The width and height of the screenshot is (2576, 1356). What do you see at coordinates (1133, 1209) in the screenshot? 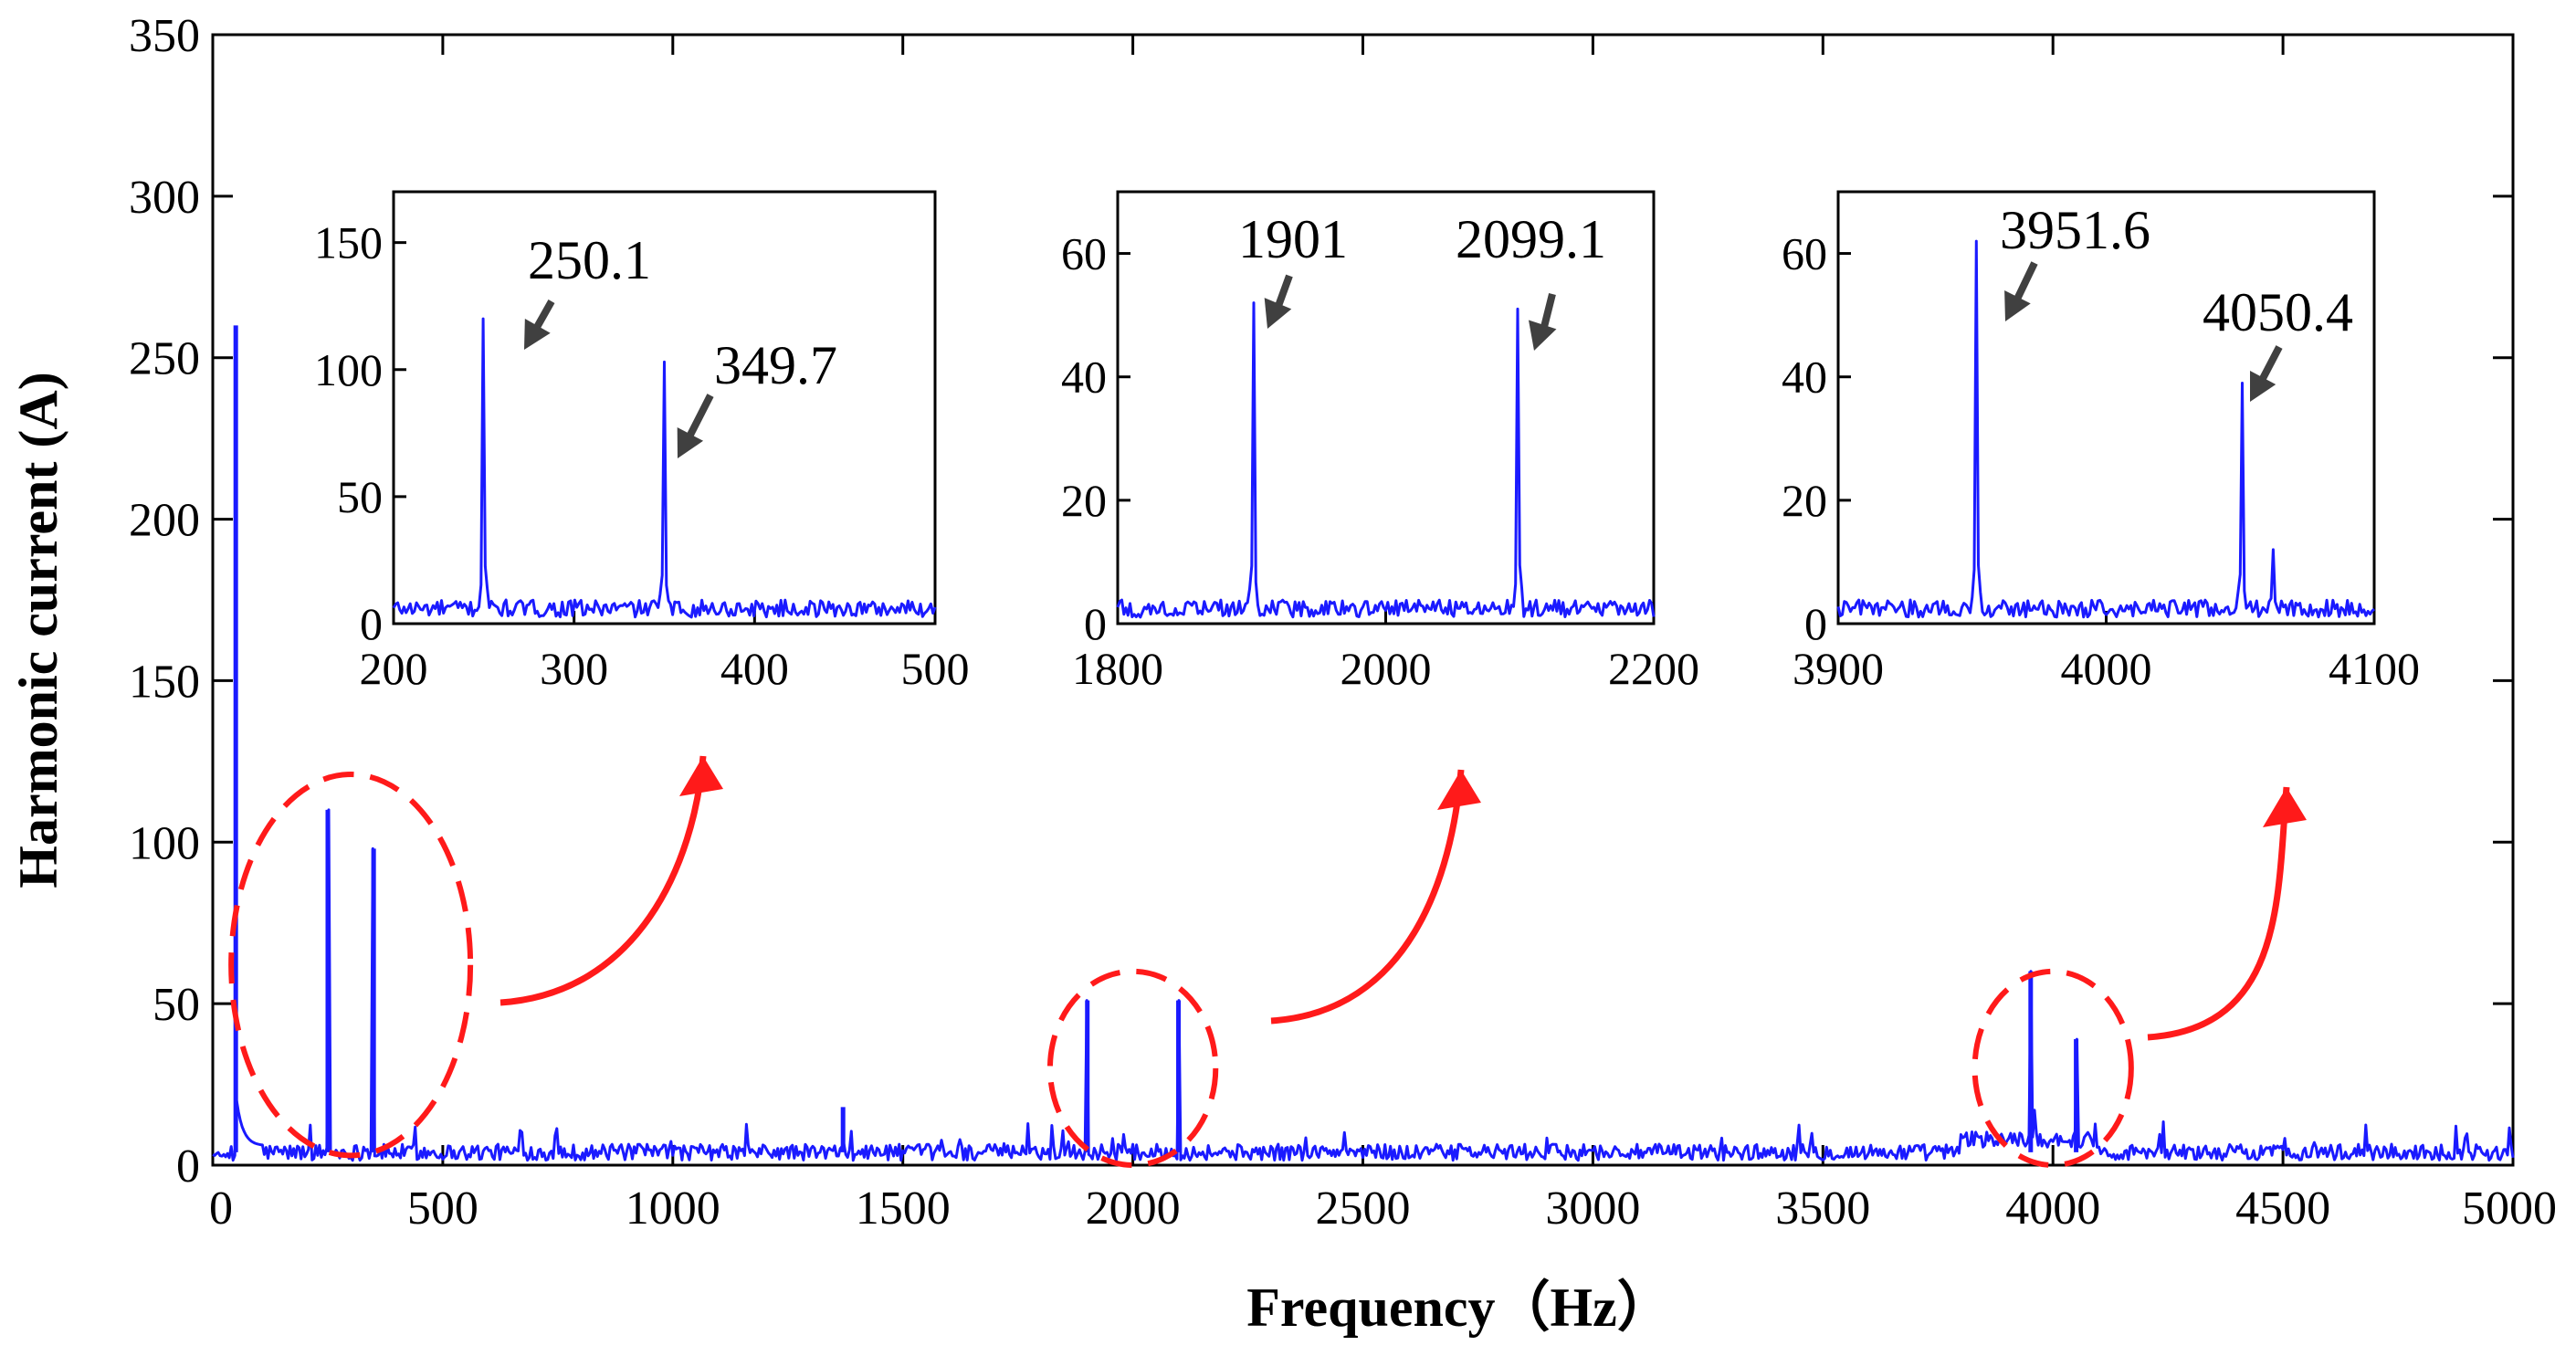
I see `x-tick-label: 2000` at bounding box center [1133, 1209].